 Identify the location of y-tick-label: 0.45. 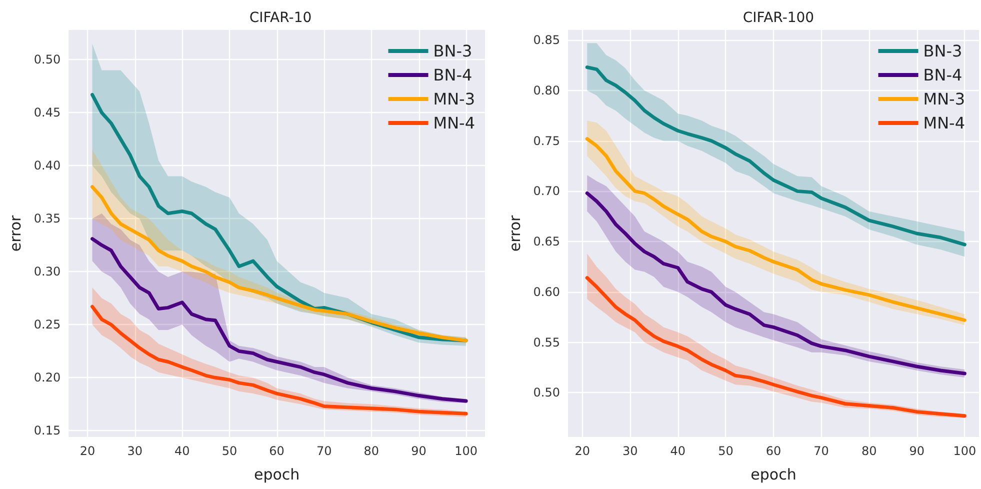
(47, 113).